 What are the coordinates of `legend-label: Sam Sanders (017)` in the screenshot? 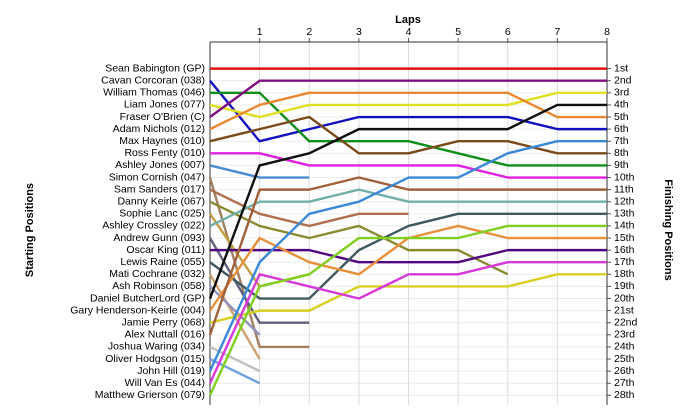 It's located at (159, 189).